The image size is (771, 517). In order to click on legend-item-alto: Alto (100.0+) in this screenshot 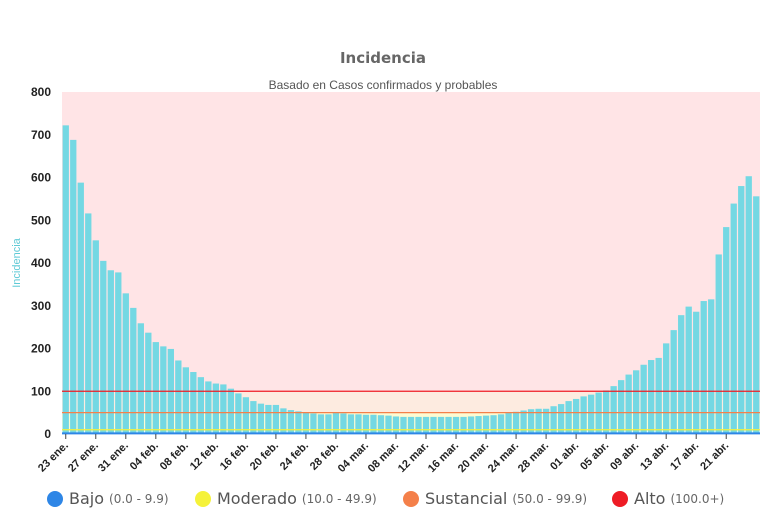, I will do `click(668, 498)`.